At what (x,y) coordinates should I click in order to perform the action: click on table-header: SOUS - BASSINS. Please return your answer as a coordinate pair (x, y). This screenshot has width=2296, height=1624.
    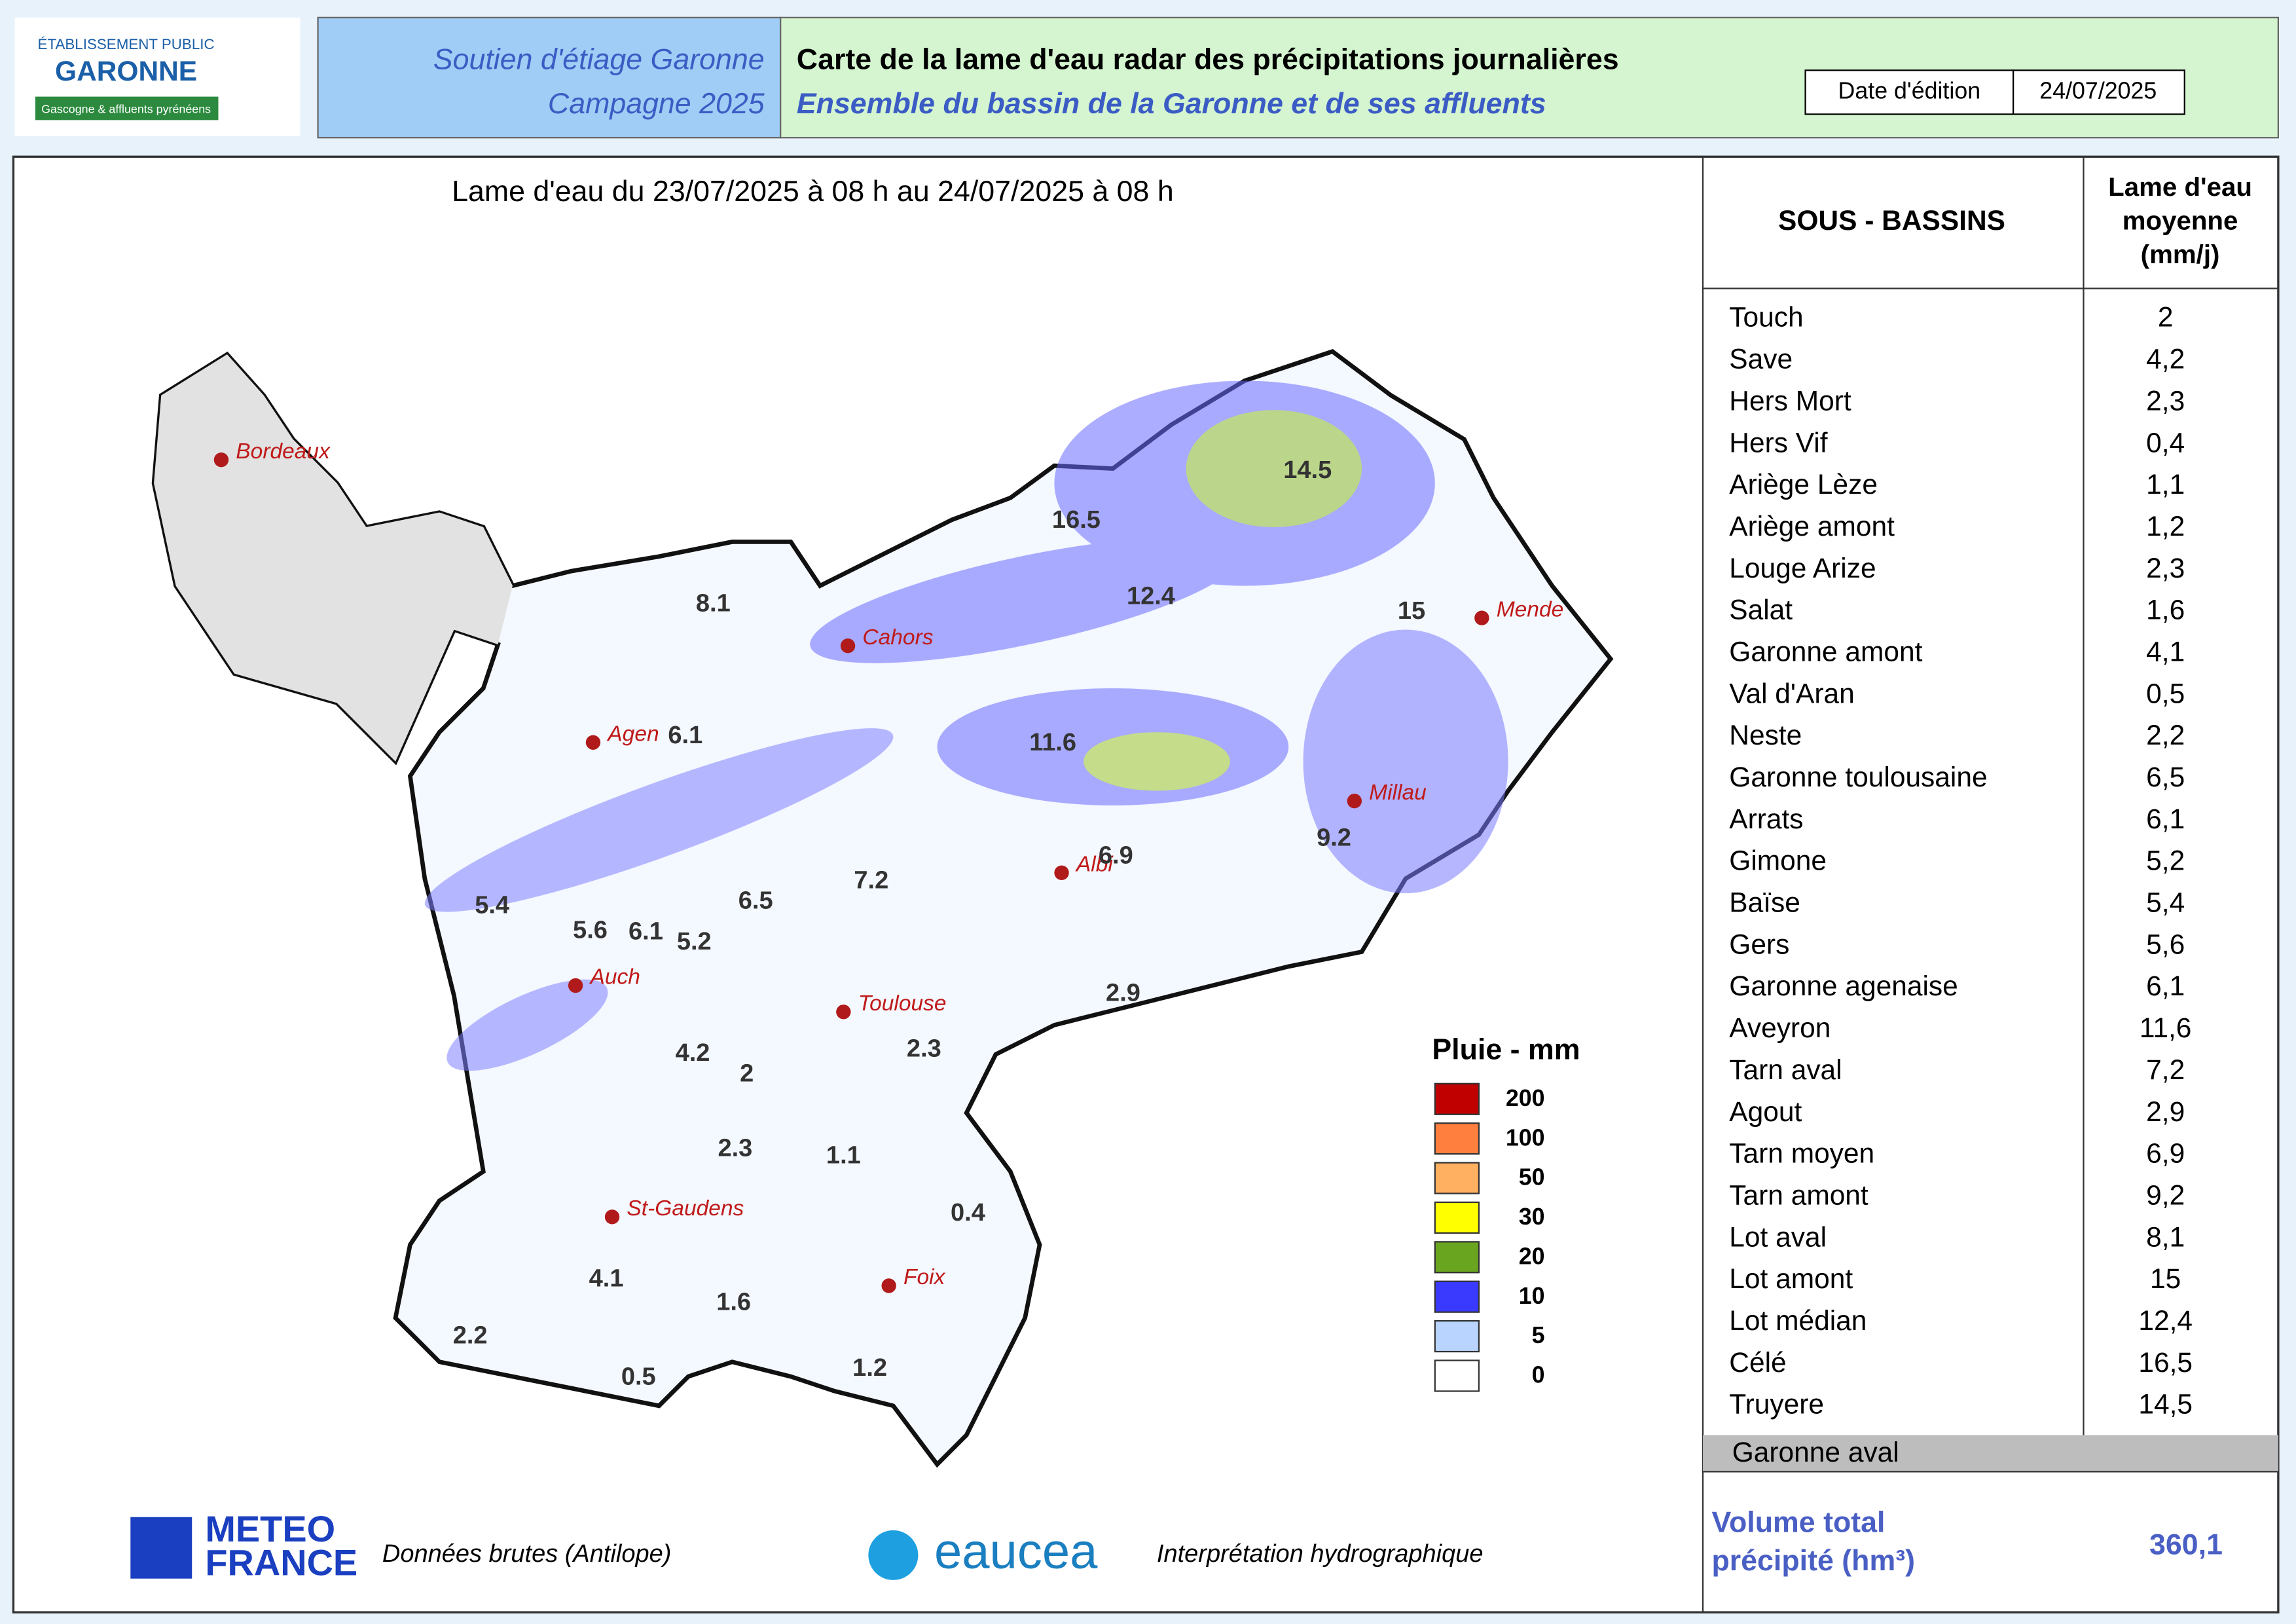
    Looking at the image, I should click on (1891, 221).